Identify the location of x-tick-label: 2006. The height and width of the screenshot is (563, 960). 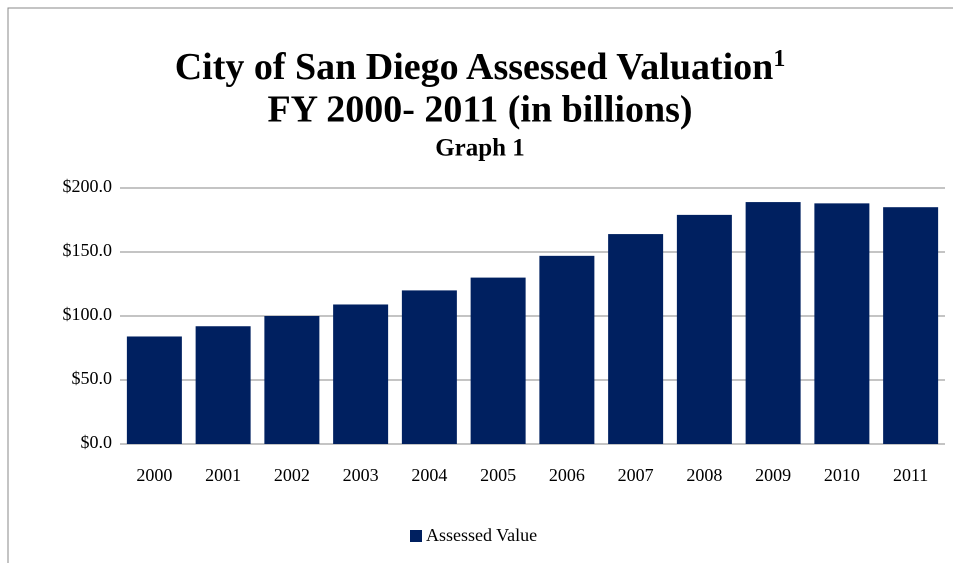
(567, 475).